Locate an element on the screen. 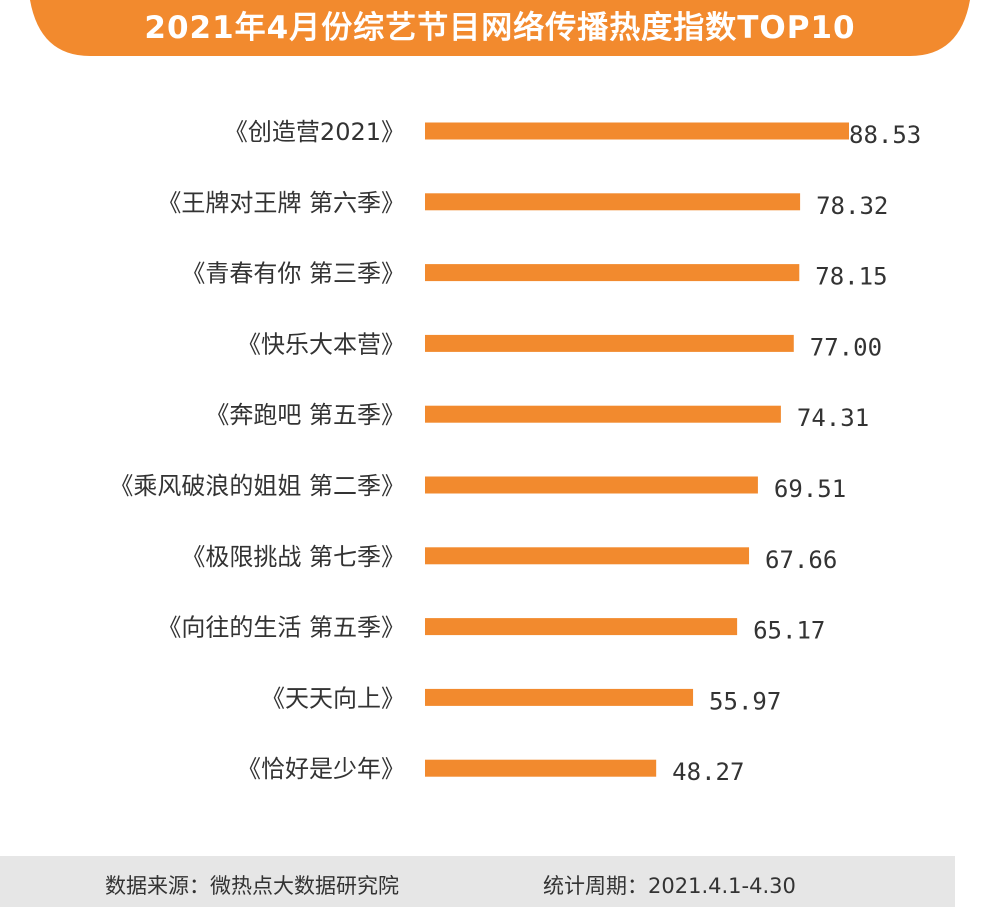 The width and height of the screenshot is (1000, 916). category-label: 《青春有你 第三季》 is located at coordinates (293, 274).